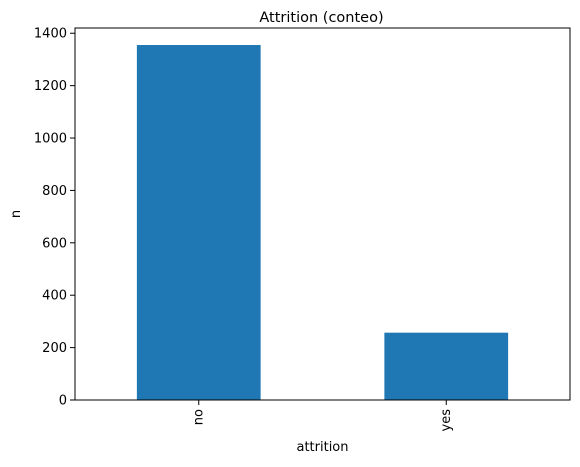 The height and width of the screenshot is (467, 580). I want to click on y-tick-label: 600, so click(54, 243).